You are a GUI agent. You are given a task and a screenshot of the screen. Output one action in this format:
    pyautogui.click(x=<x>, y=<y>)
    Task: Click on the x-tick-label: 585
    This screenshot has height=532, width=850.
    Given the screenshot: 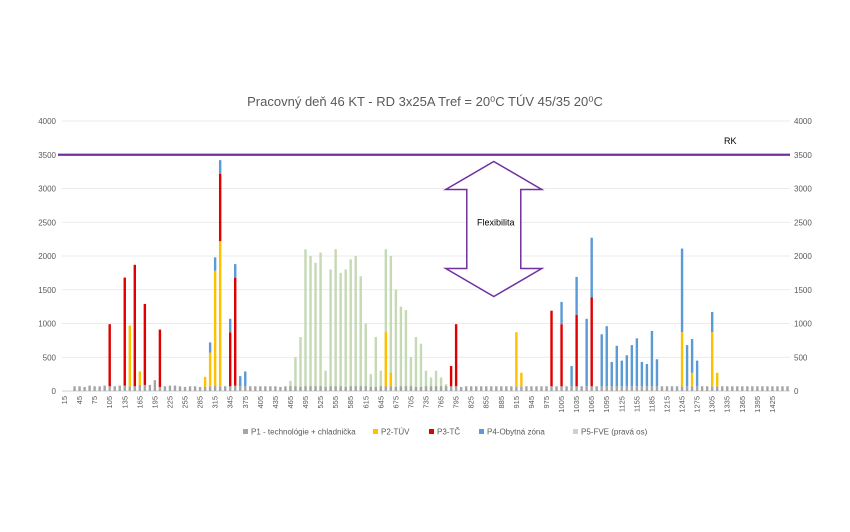 What is the action you would take?
    pyautogui.click(x=350, y=402)
    